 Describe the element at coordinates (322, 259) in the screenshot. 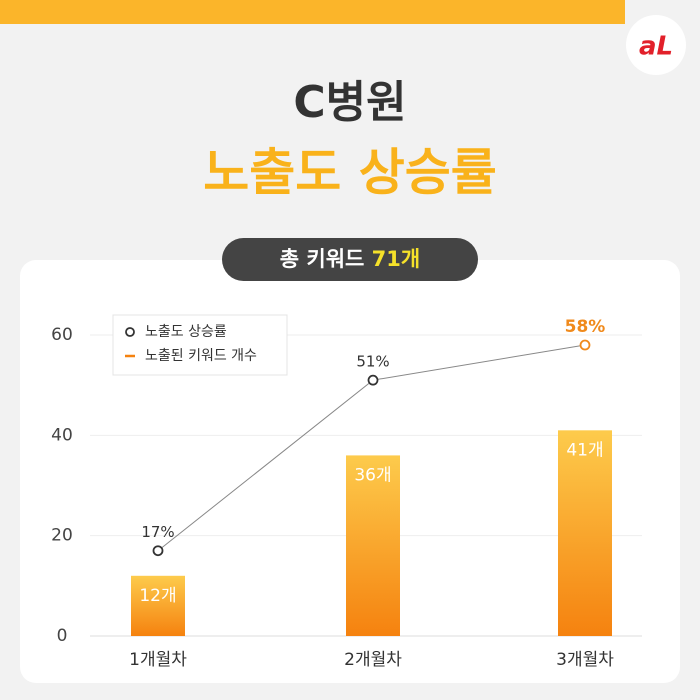

I see `badge-prefix: 총 키워드` at that location.